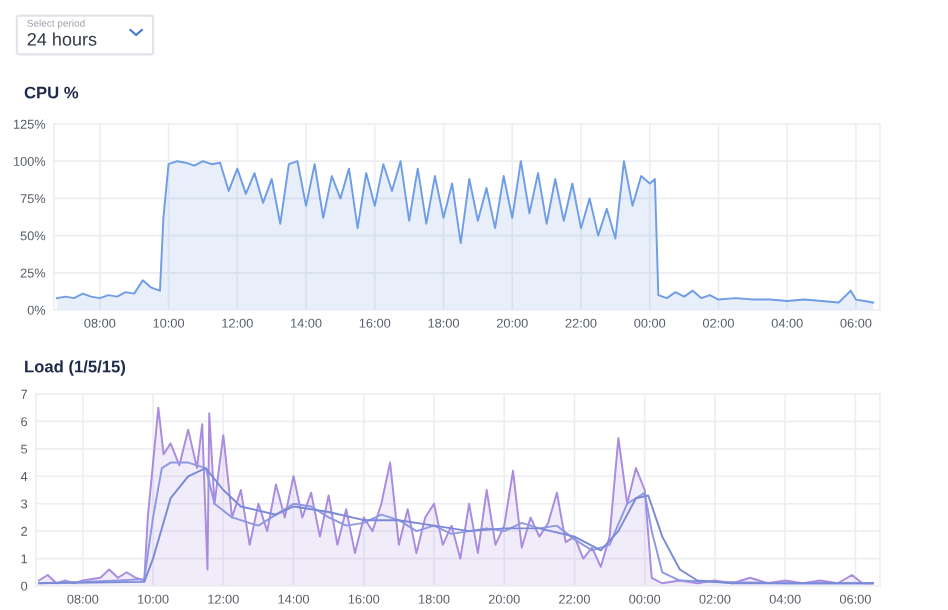 The image size is (948, 610). I want to click on chart-title: CPU %, so click(51, 92).